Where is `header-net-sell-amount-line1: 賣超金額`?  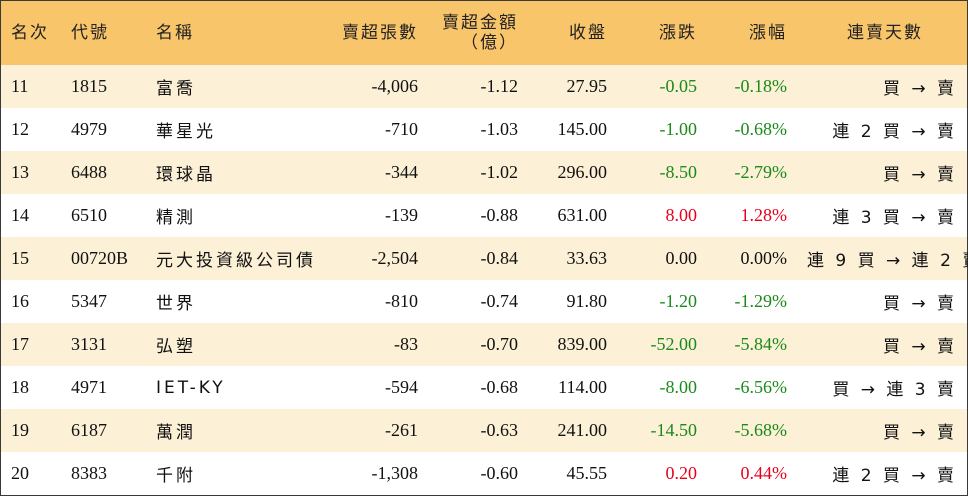
header-net-sell-amount-line1: 賣超金額 is located at coordinates (480, 23).